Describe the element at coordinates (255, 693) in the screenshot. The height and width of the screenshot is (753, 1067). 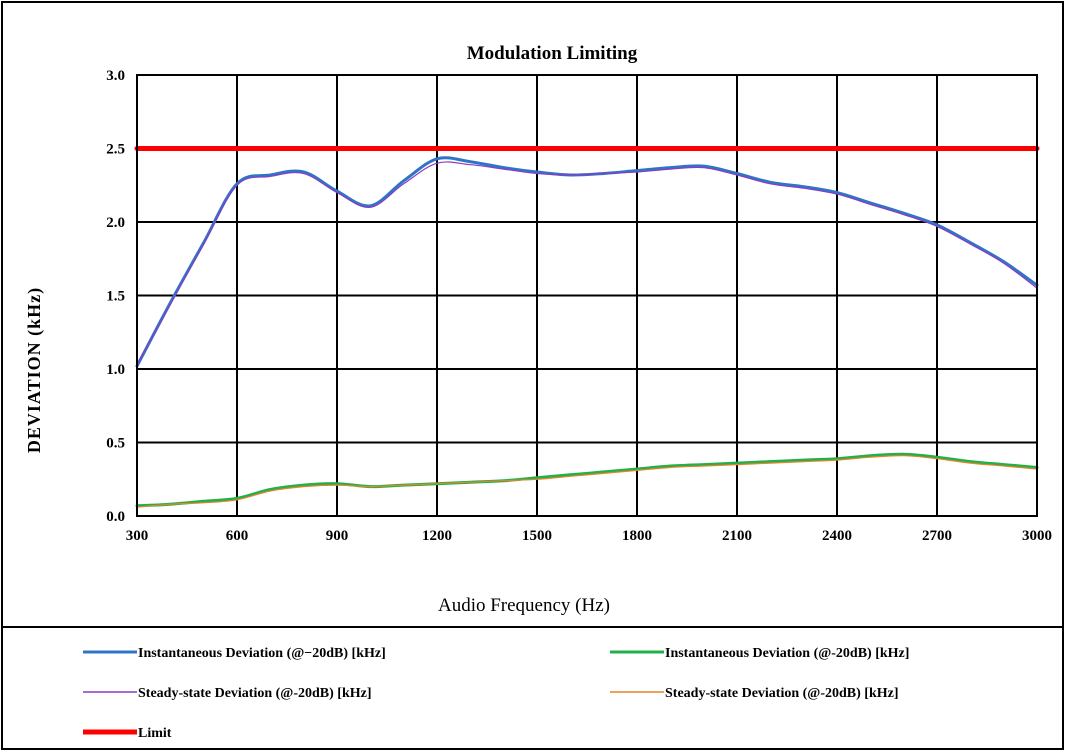
I see `legend-label-2: Steady-state Deviation (@-20dB) [kHz]` at that location.